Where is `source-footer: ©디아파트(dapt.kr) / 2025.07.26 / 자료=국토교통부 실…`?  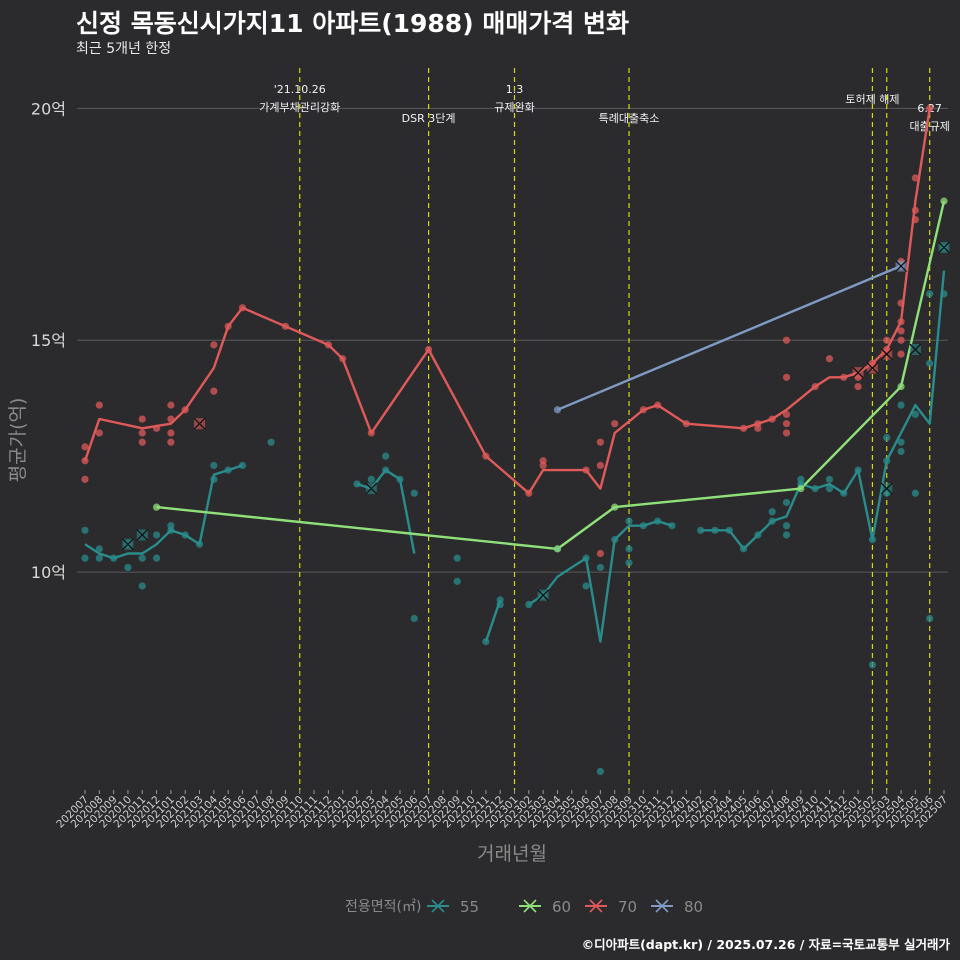 source-footer: ©디아파트(dapt.kr) / 2025.07.26 / 자료=국토교통부 실… is located at coordinates (765, 944).